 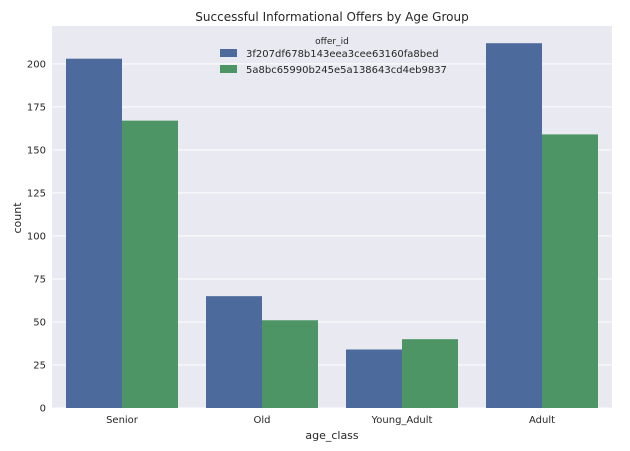 What do you see at coordinates (39, 365) in the screenshot?
I see `y-tick-label: 25` at bounding box center [39, 365].